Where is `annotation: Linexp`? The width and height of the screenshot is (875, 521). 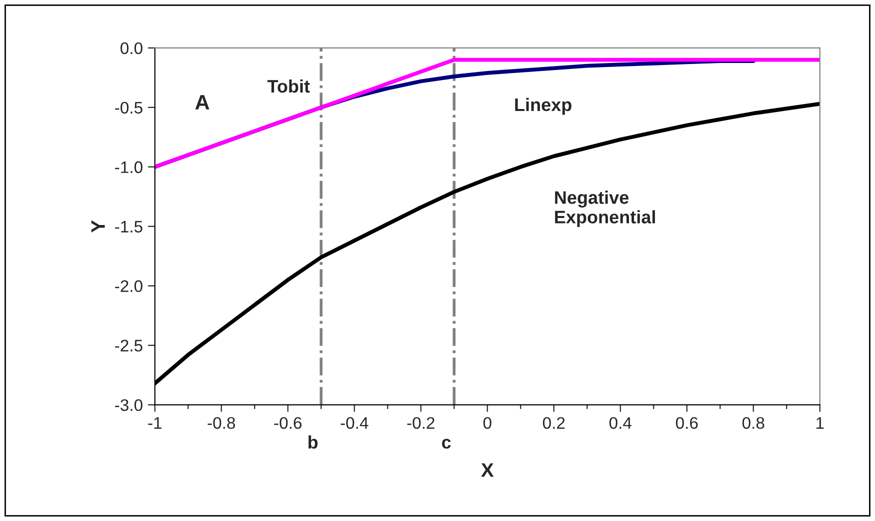 annotation: Linexp is located at coordinates (543, 106).